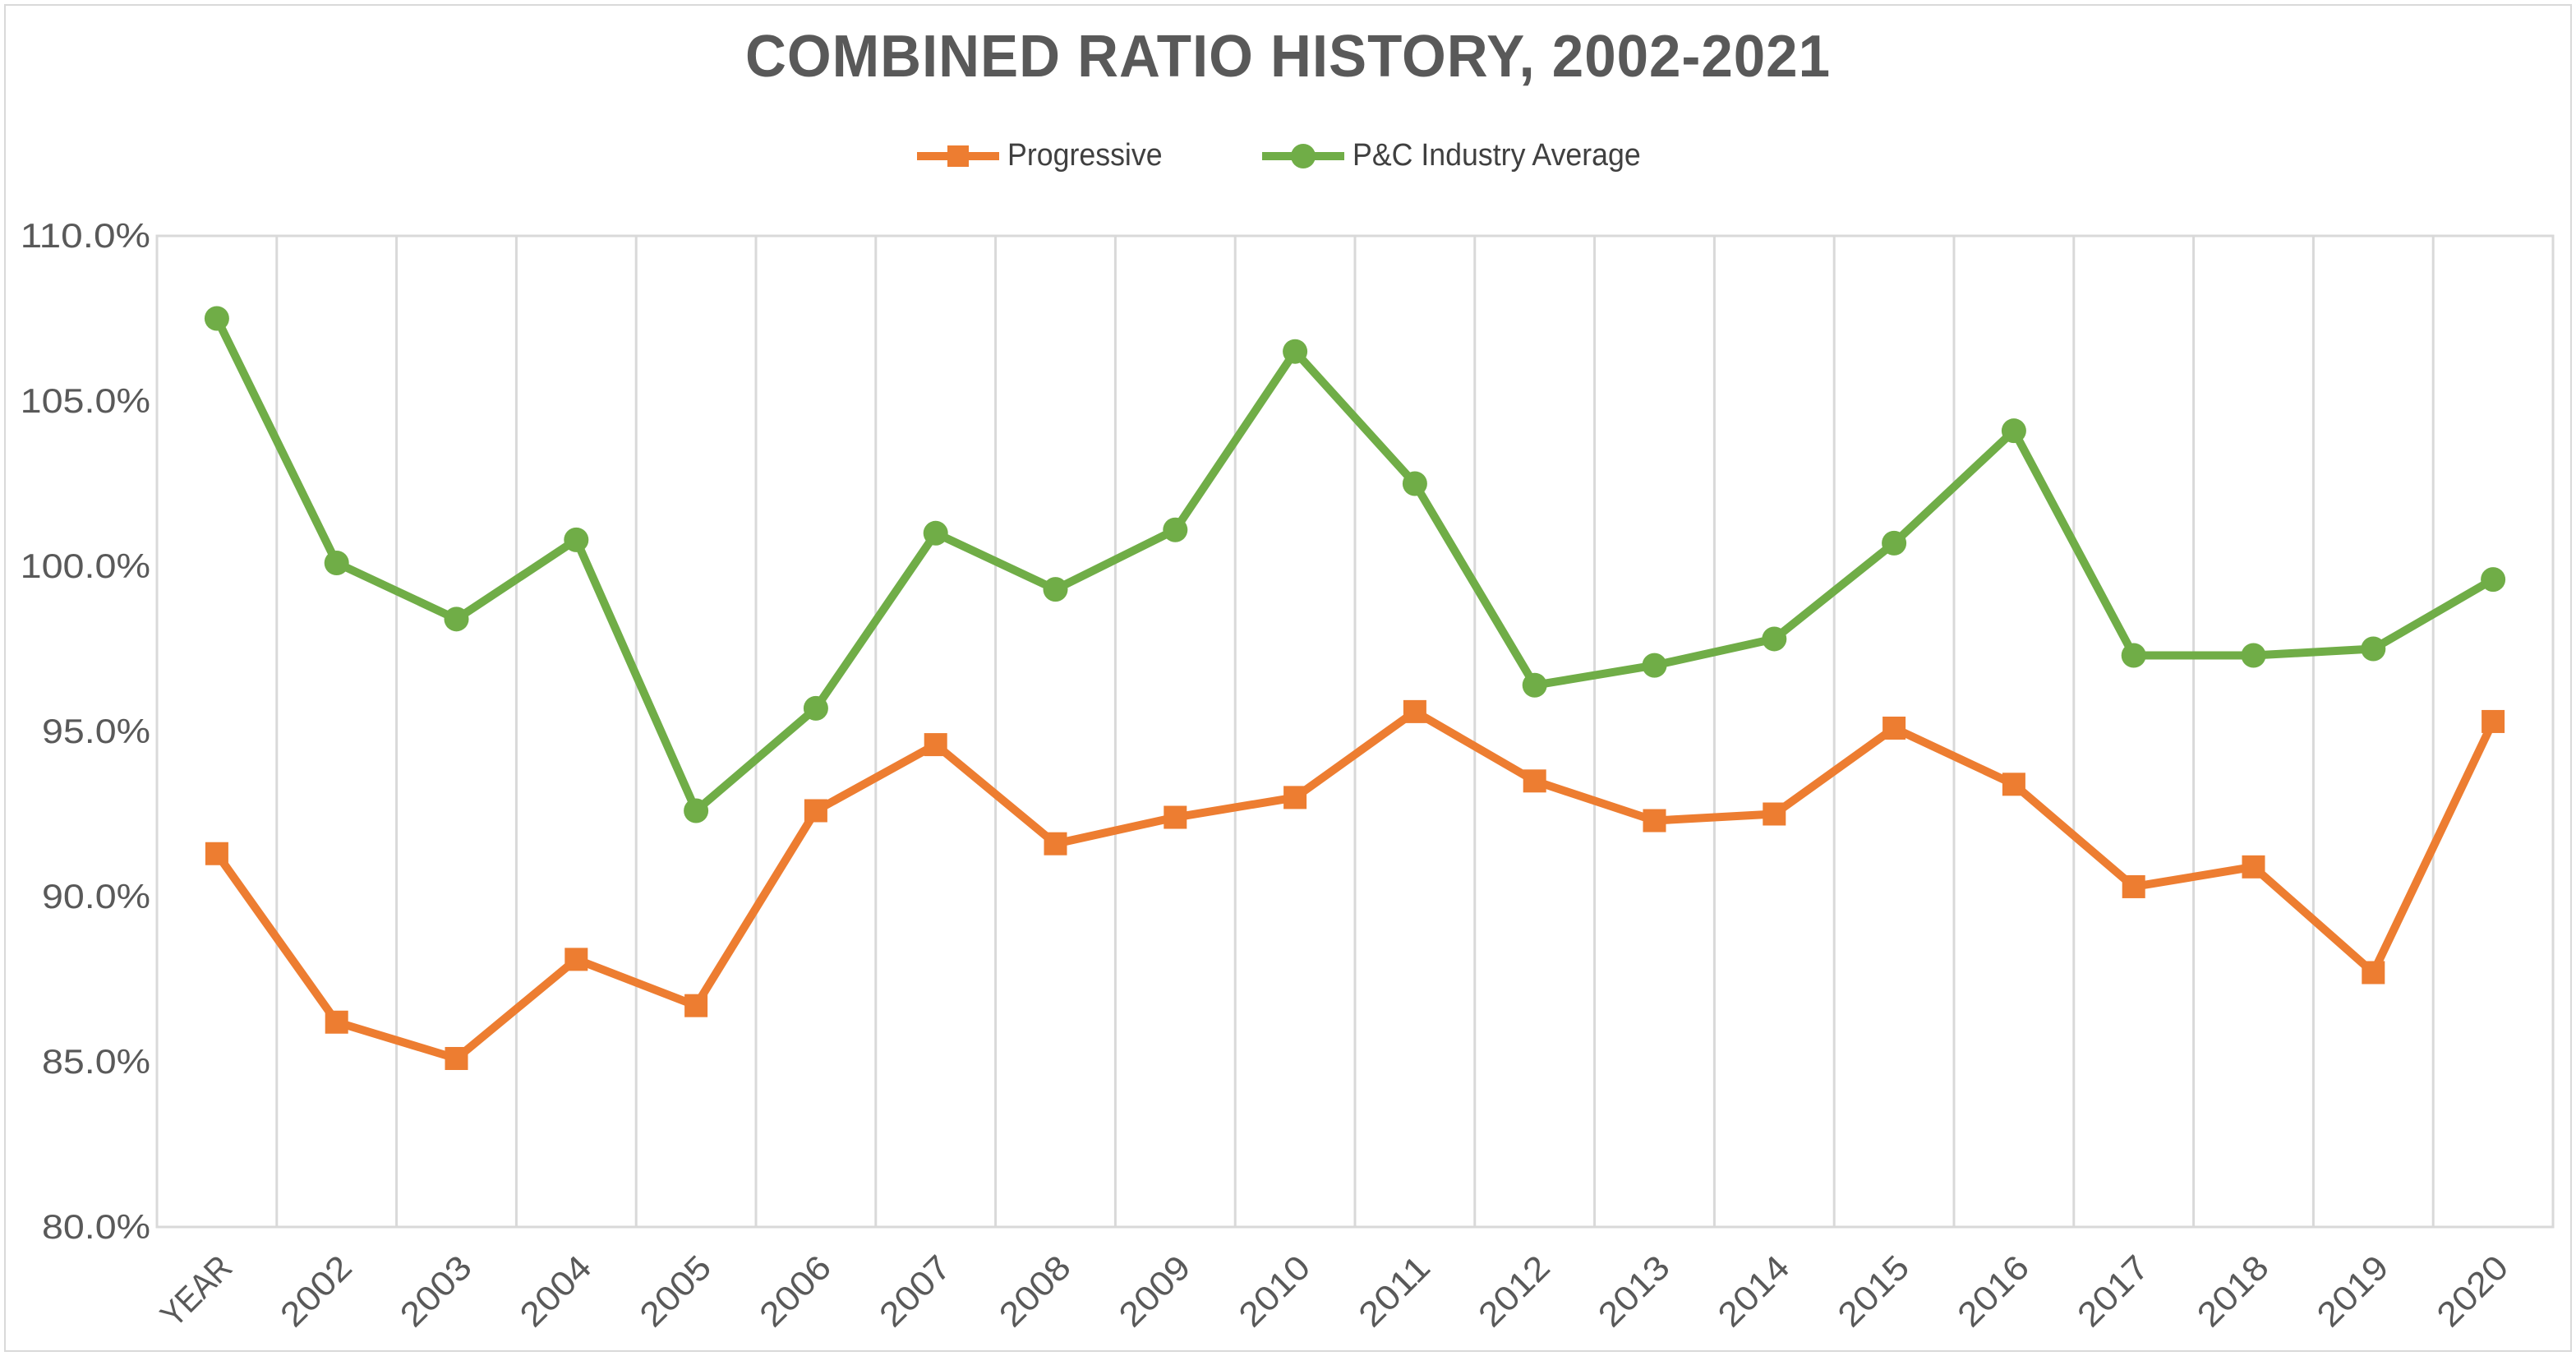 The height and width of the screenshot is (1356, 2576). I want to click on data-point-p-c-industry-average-2015, so click(1894, 543).